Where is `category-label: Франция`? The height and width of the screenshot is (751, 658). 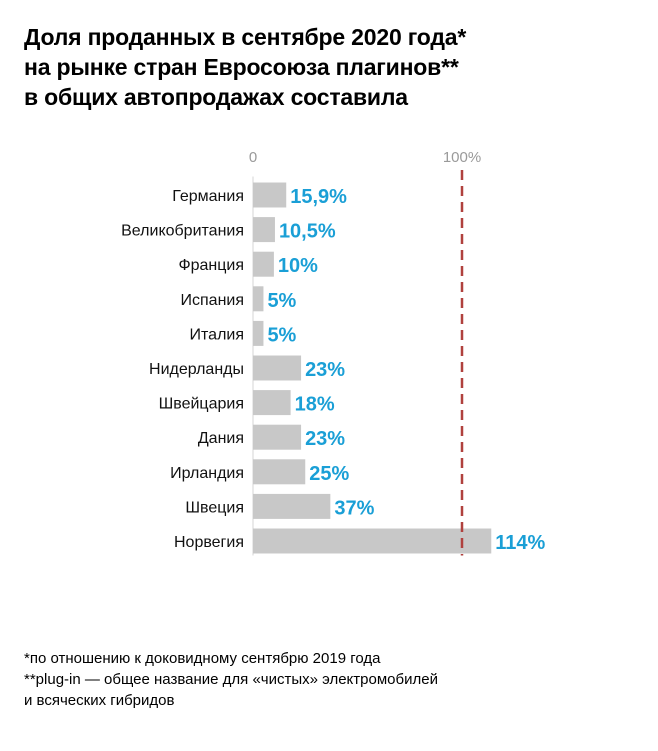
category-label: Франция is located at coordinates (211, 265).